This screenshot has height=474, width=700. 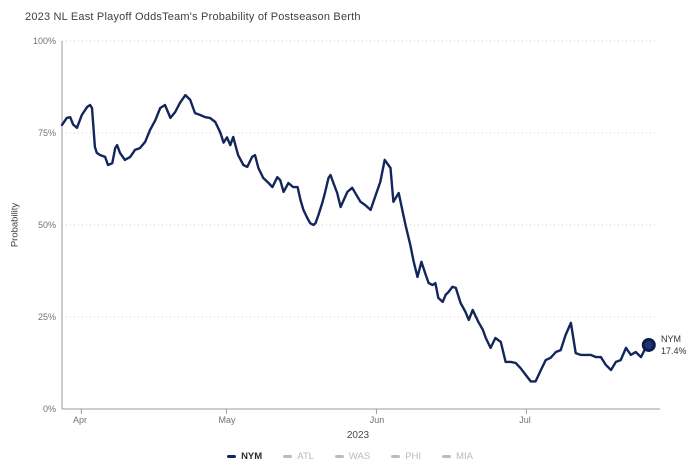 What do you see at coordinates (227, 420) in the screenshot?
I see `x-axis-tick-label: May` at bounding box center [227, 420].